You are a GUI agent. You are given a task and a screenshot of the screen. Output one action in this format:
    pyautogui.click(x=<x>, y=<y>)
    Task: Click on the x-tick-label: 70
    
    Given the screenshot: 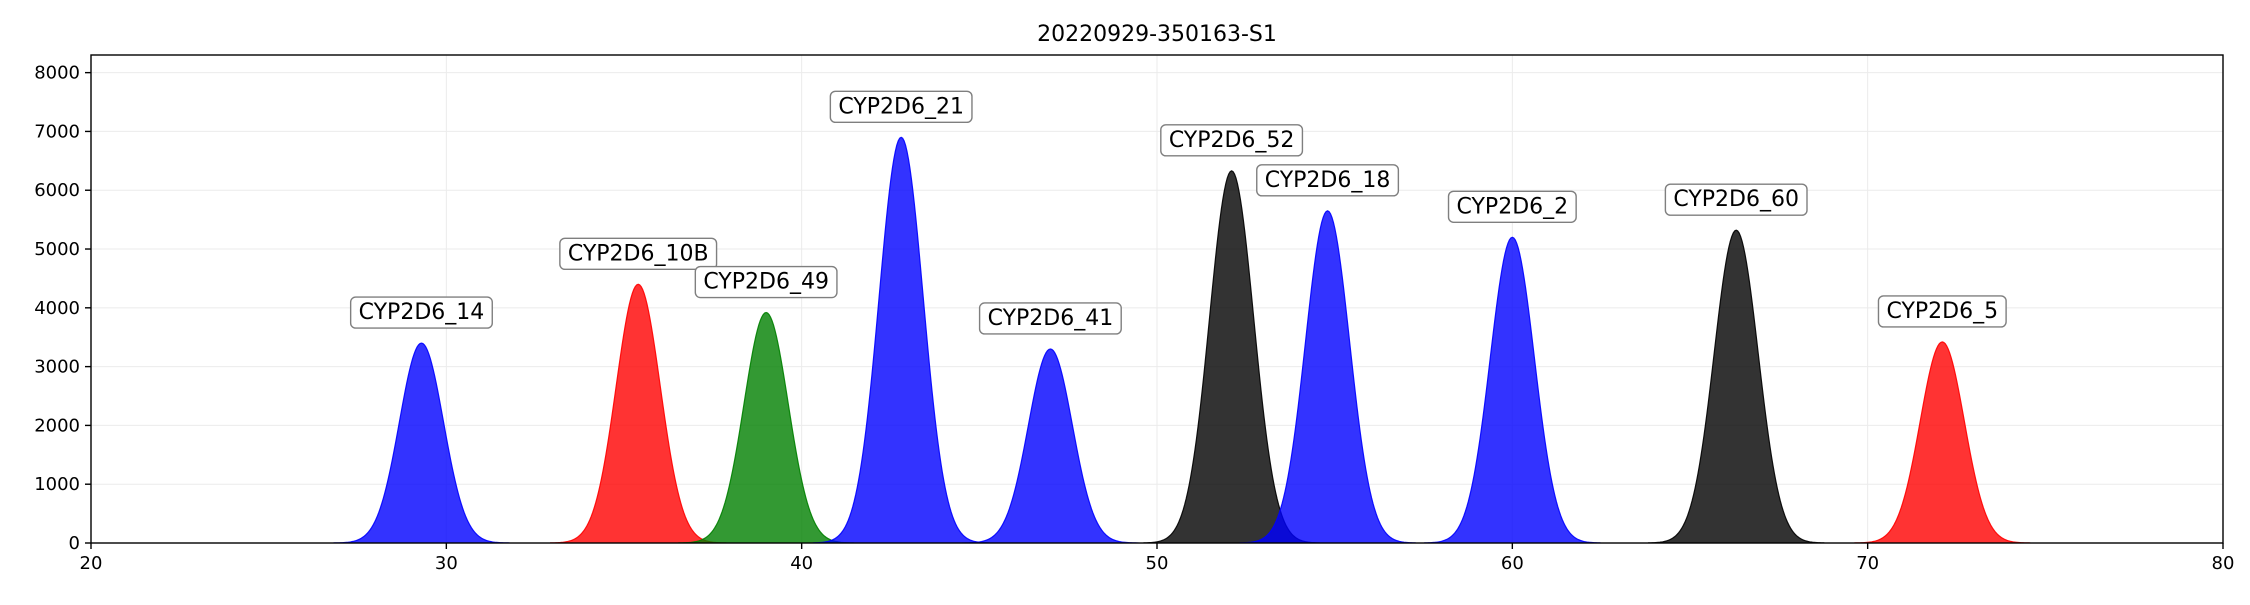 What is the action you would take?
    pyautogui.click(x=1867, y=563)
    